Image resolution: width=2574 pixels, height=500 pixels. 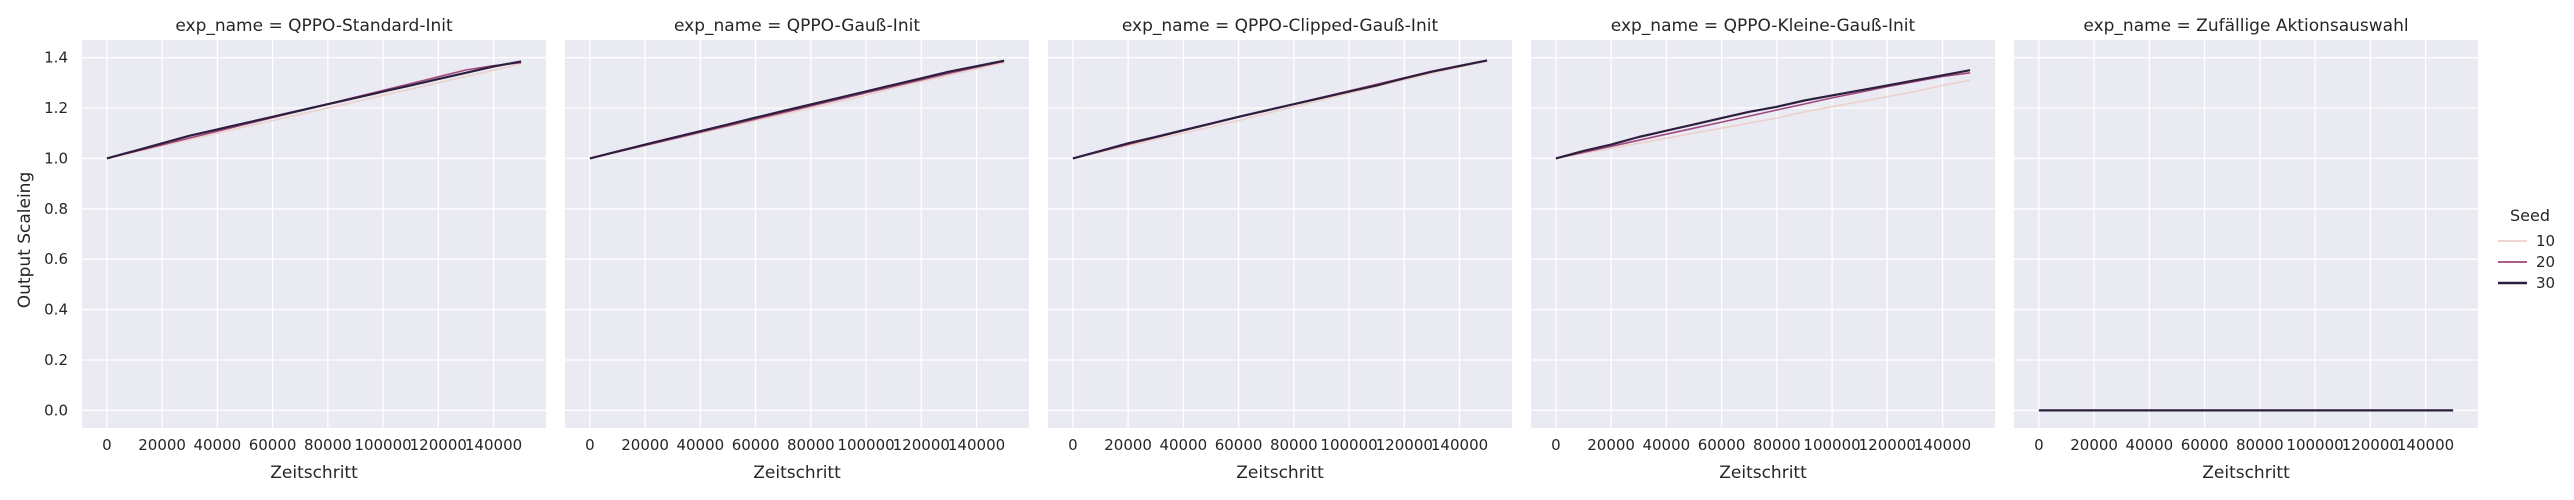 What do you see at coordinates (56, 410) in the screenshot?
I see `y-tick-label: 0.0` at bounding box center [56, 410].